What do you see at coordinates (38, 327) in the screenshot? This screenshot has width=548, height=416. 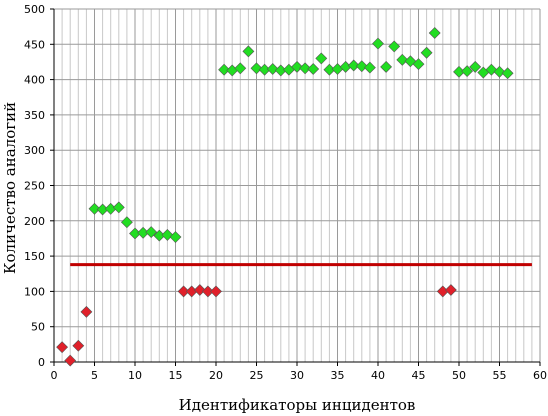 I see `y-tick-label: 50` at bounding box center [38, 327].